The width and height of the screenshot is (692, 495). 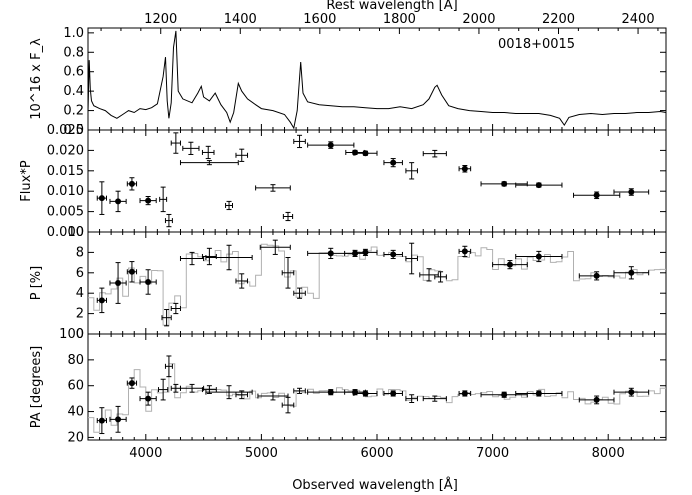 What do you see at coordinates (376, 453) in the screenshot?
I see `bottom-tick-label: 6000` at bounding box center [376, 453].